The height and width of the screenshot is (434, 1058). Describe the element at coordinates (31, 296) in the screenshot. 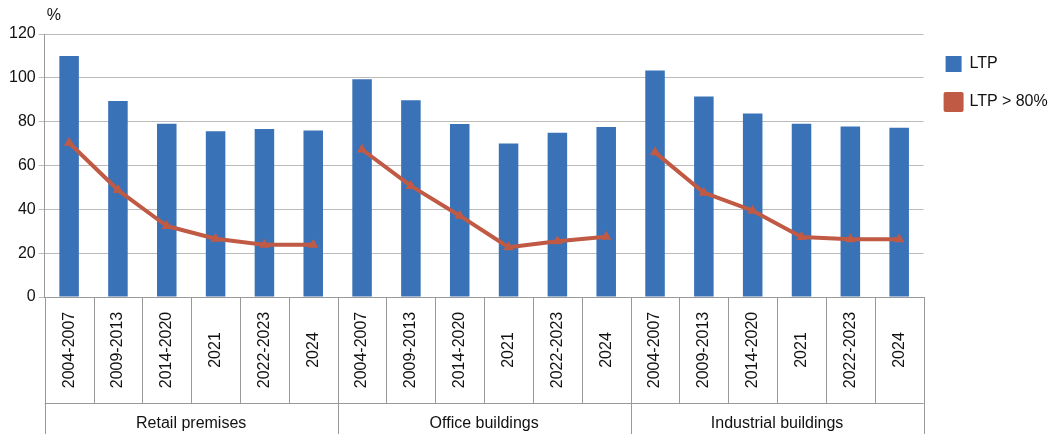

I see `y-tick-label: 0` at that location.